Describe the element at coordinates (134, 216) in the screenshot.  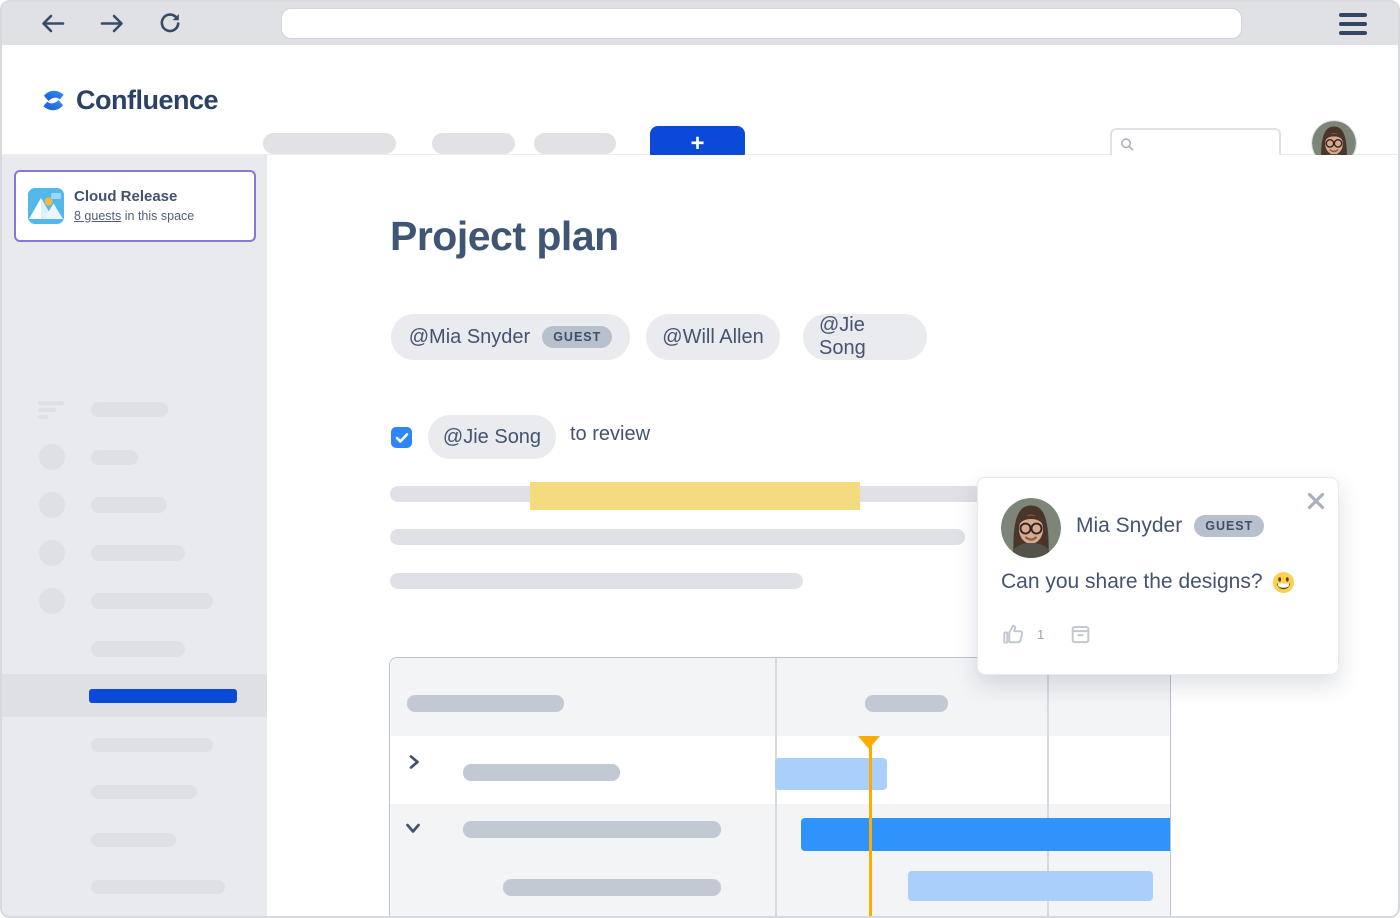
I see `space-guests: 8 guests in this space` at that location.